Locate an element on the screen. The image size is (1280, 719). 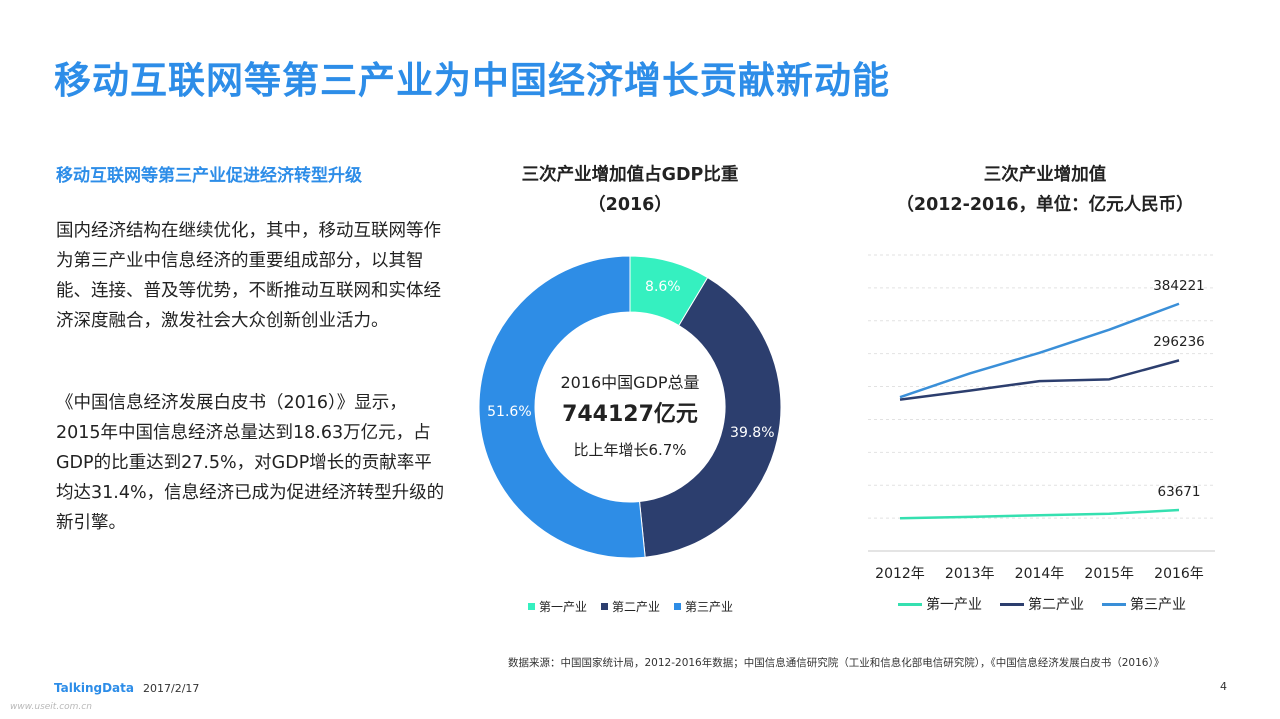
line-legend: 第一产业 第二产业 第三产业 is located at coordinates (1042, 604).